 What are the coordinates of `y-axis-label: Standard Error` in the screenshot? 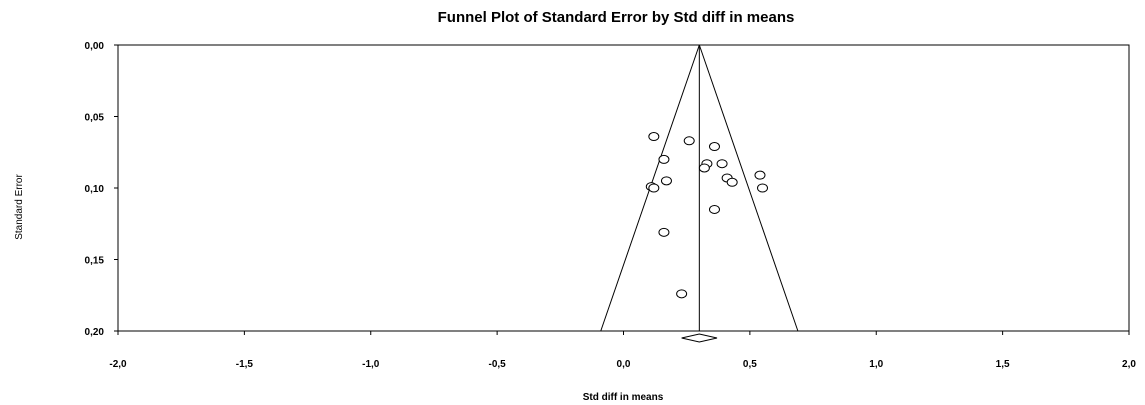 It's located at (19, 207).